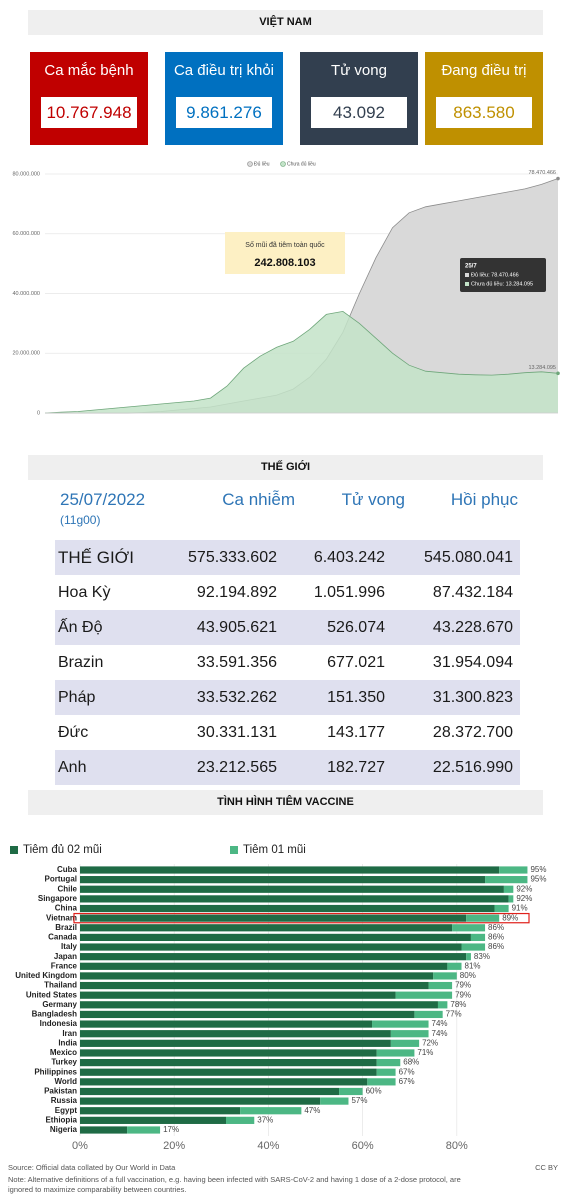  I want to click on cell-country: Brazin, so click(81, 662).